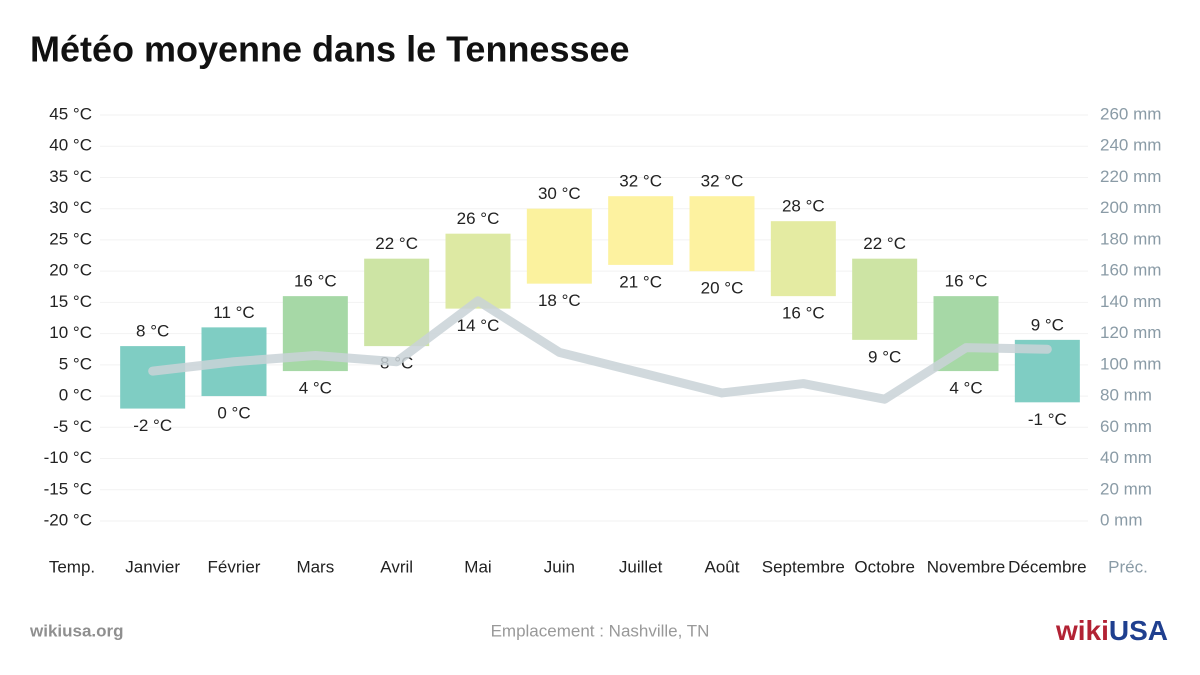 The height and width of the screenshot is (675, 1200). Describe the element at coordinates (68, 488) in the screenshot. I see `y-tick-label: -15 °C` at that location.